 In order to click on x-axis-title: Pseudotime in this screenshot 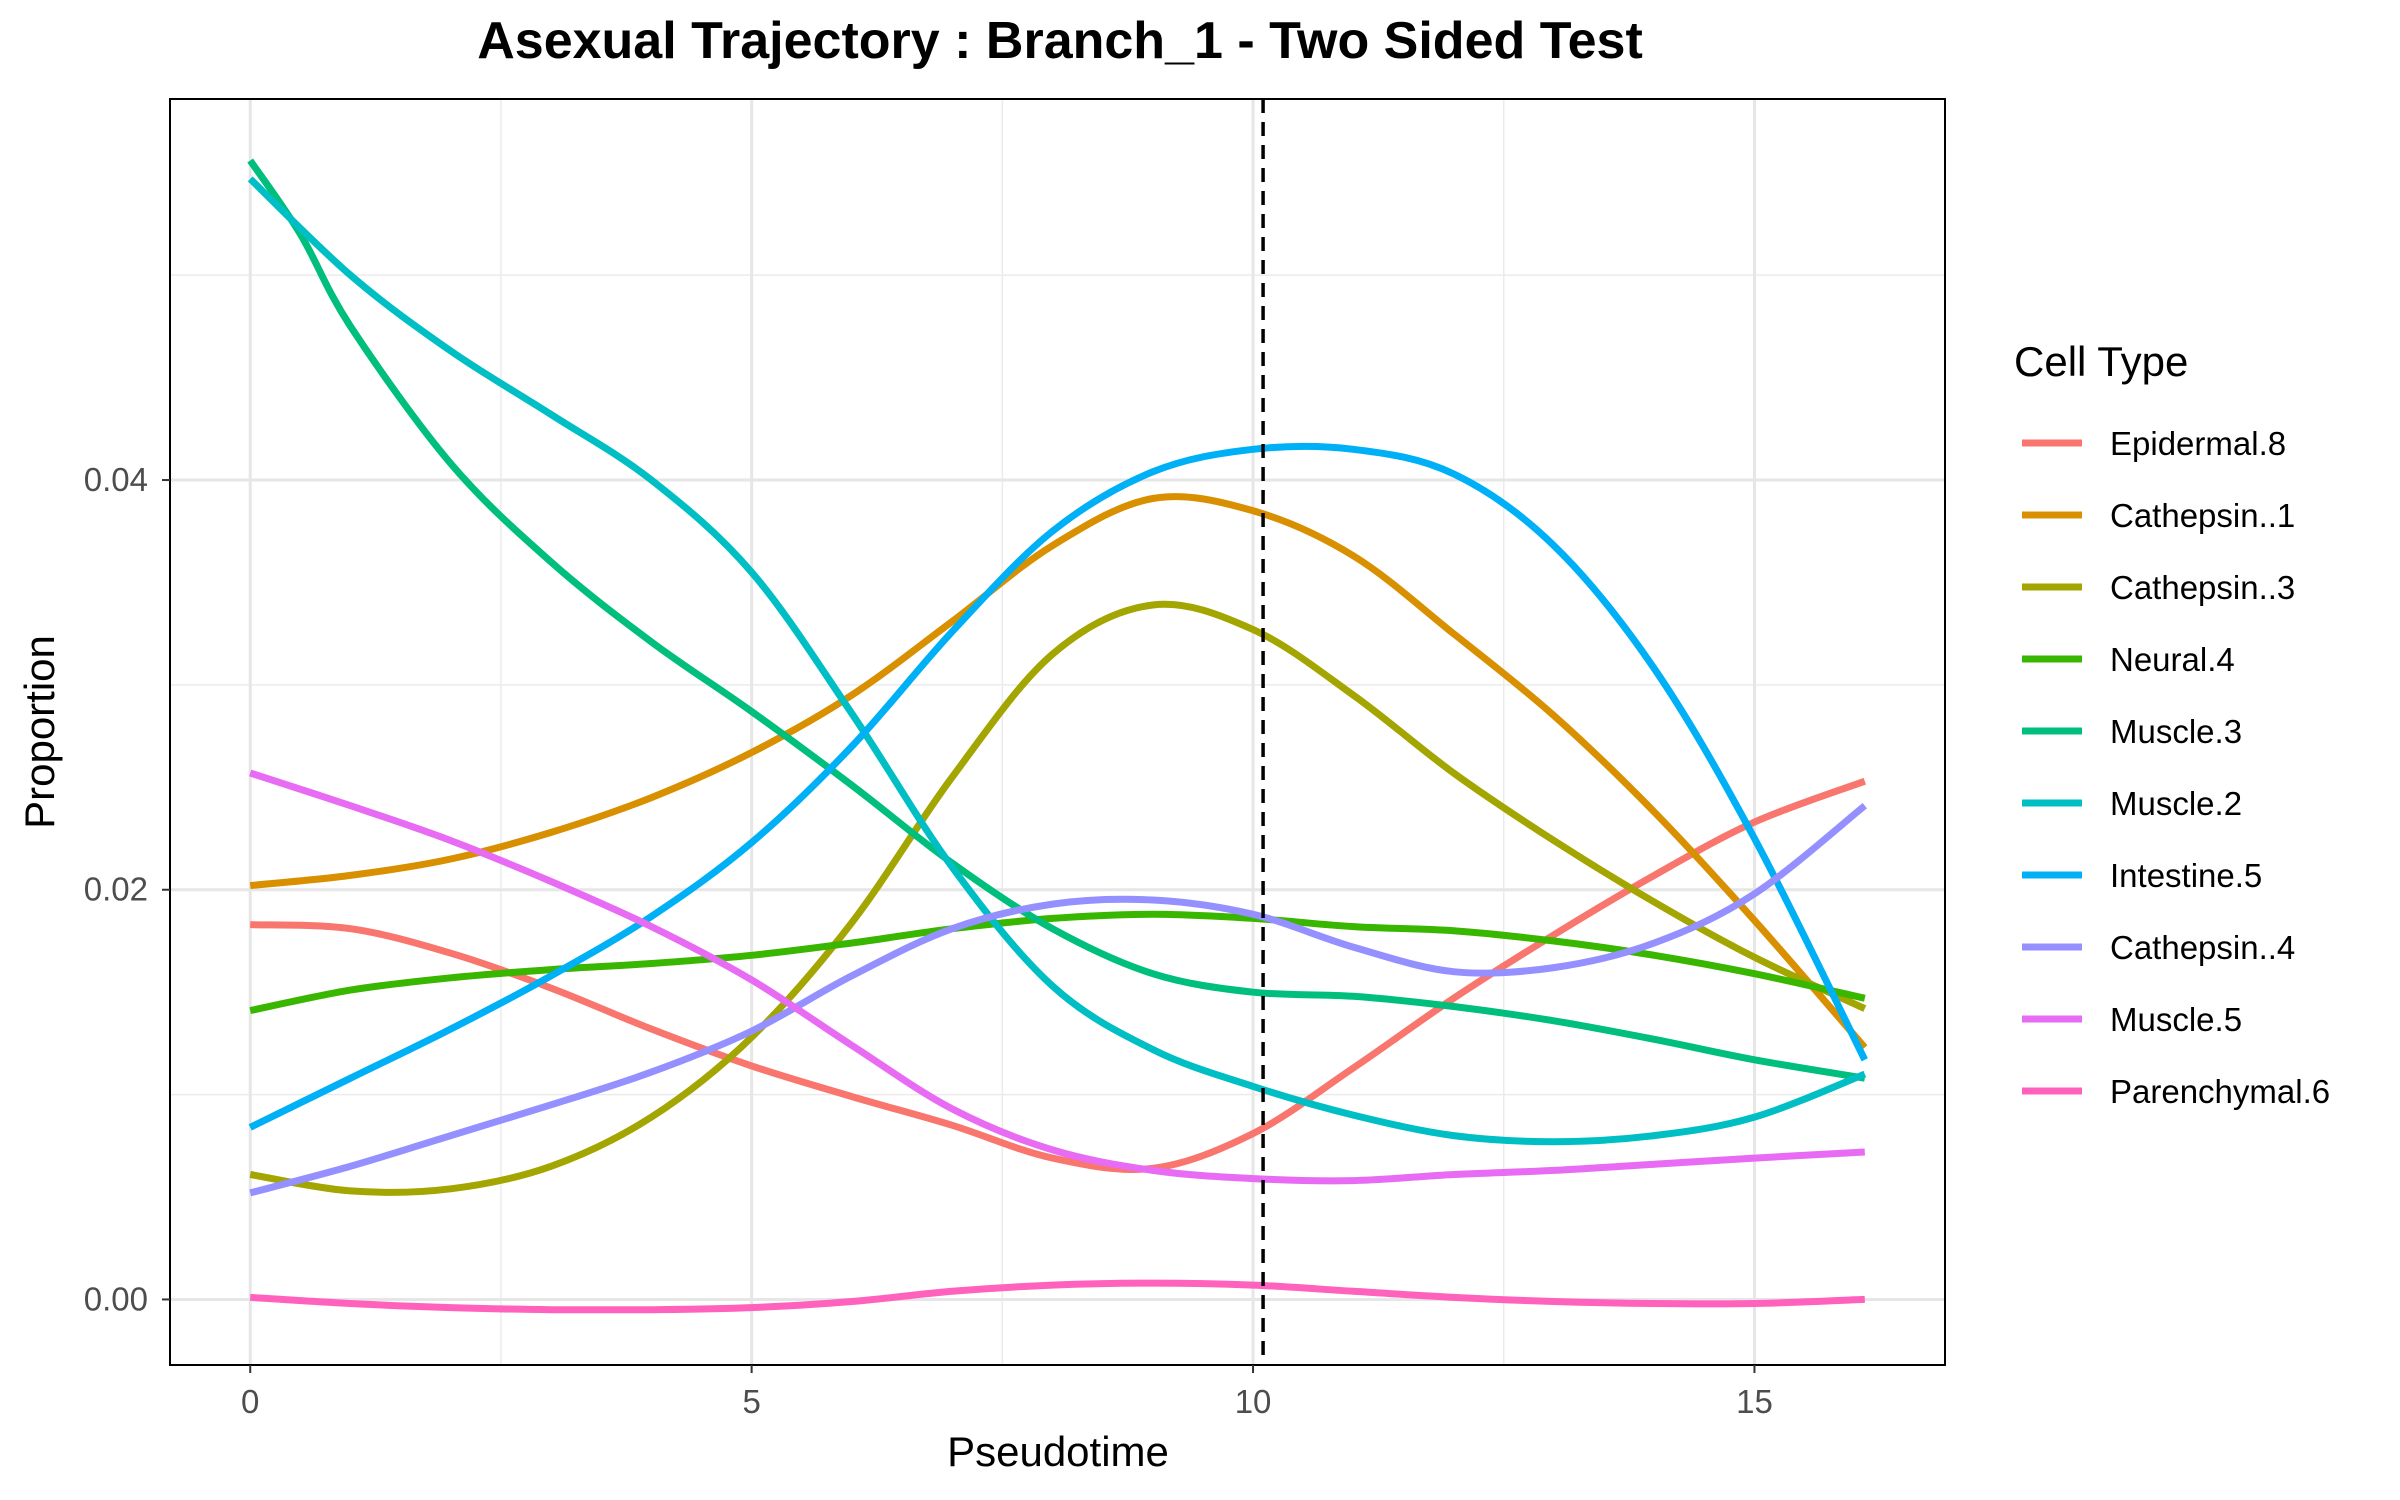, I will do `click(1058, 1451)`.